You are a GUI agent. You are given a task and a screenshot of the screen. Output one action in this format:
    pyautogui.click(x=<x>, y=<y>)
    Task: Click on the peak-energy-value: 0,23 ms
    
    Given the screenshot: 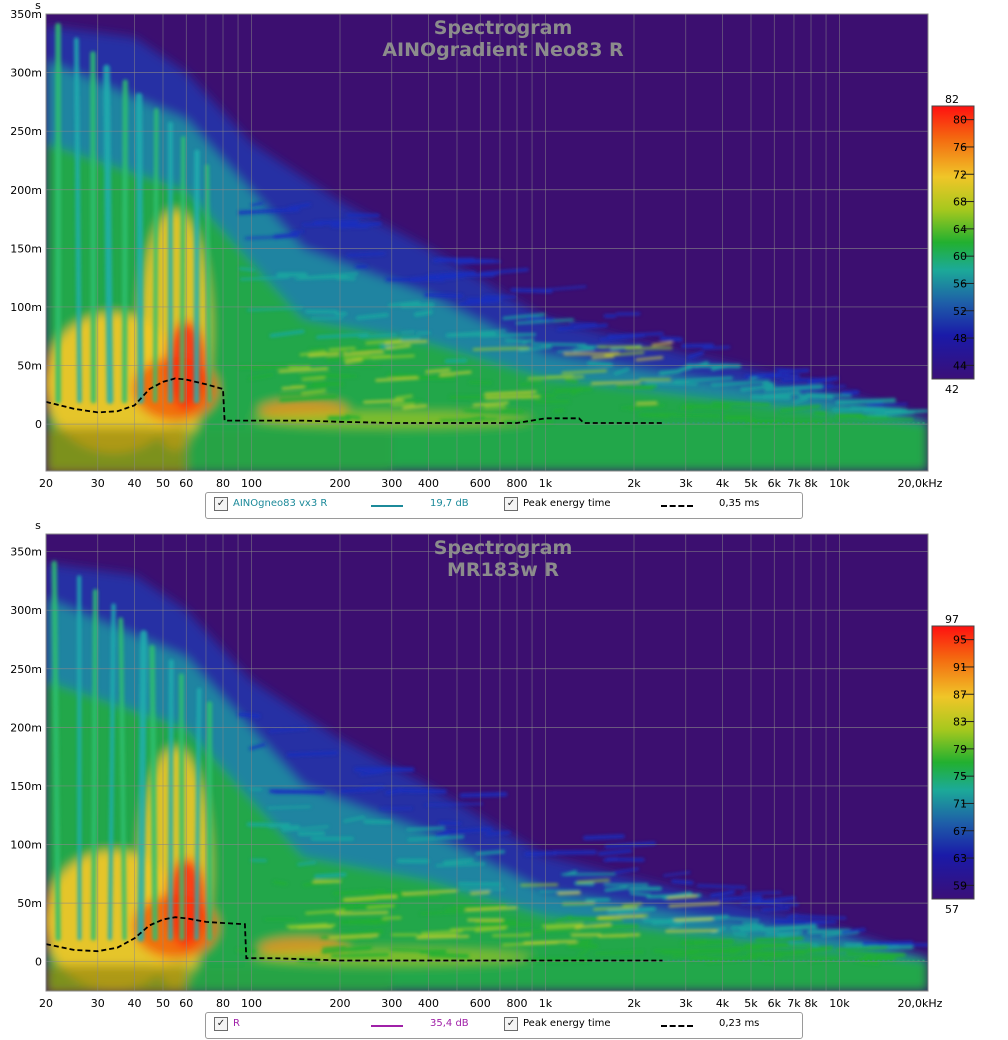 What is the action you would take?
    pyautogui.click(x=739, y=1023)
    